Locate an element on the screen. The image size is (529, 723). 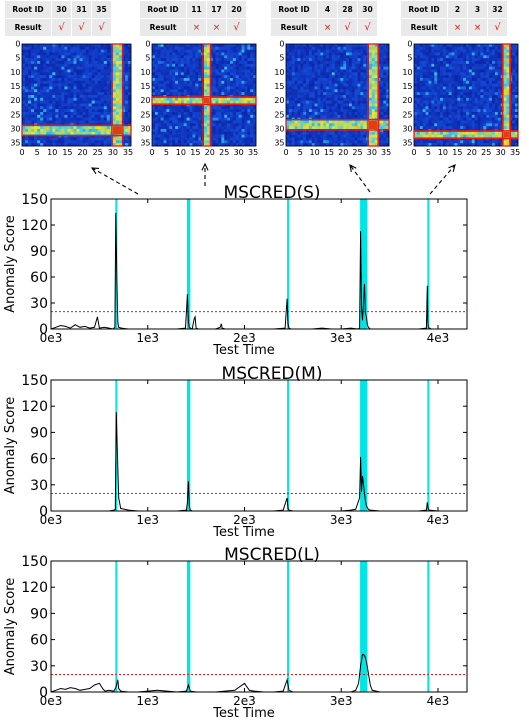
heatmap-x-tick-label: 10 is located at coordinates (315, 152).